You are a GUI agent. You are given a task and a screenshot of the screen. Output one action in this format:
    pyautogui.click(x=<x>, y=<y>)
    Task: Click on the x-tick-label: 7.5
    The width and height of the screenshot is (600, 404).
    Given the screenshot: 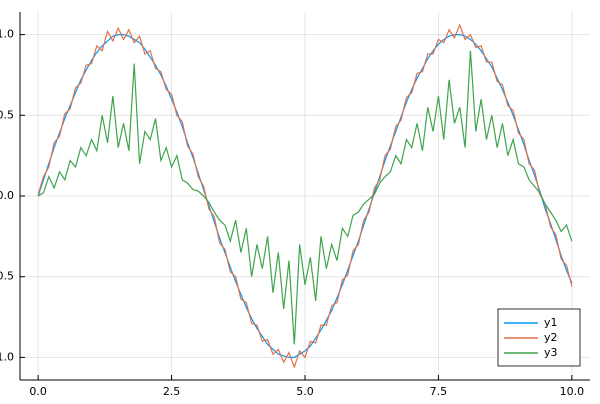 What is the action you would take?
    pyautogui.click(x=439, y=391)
    